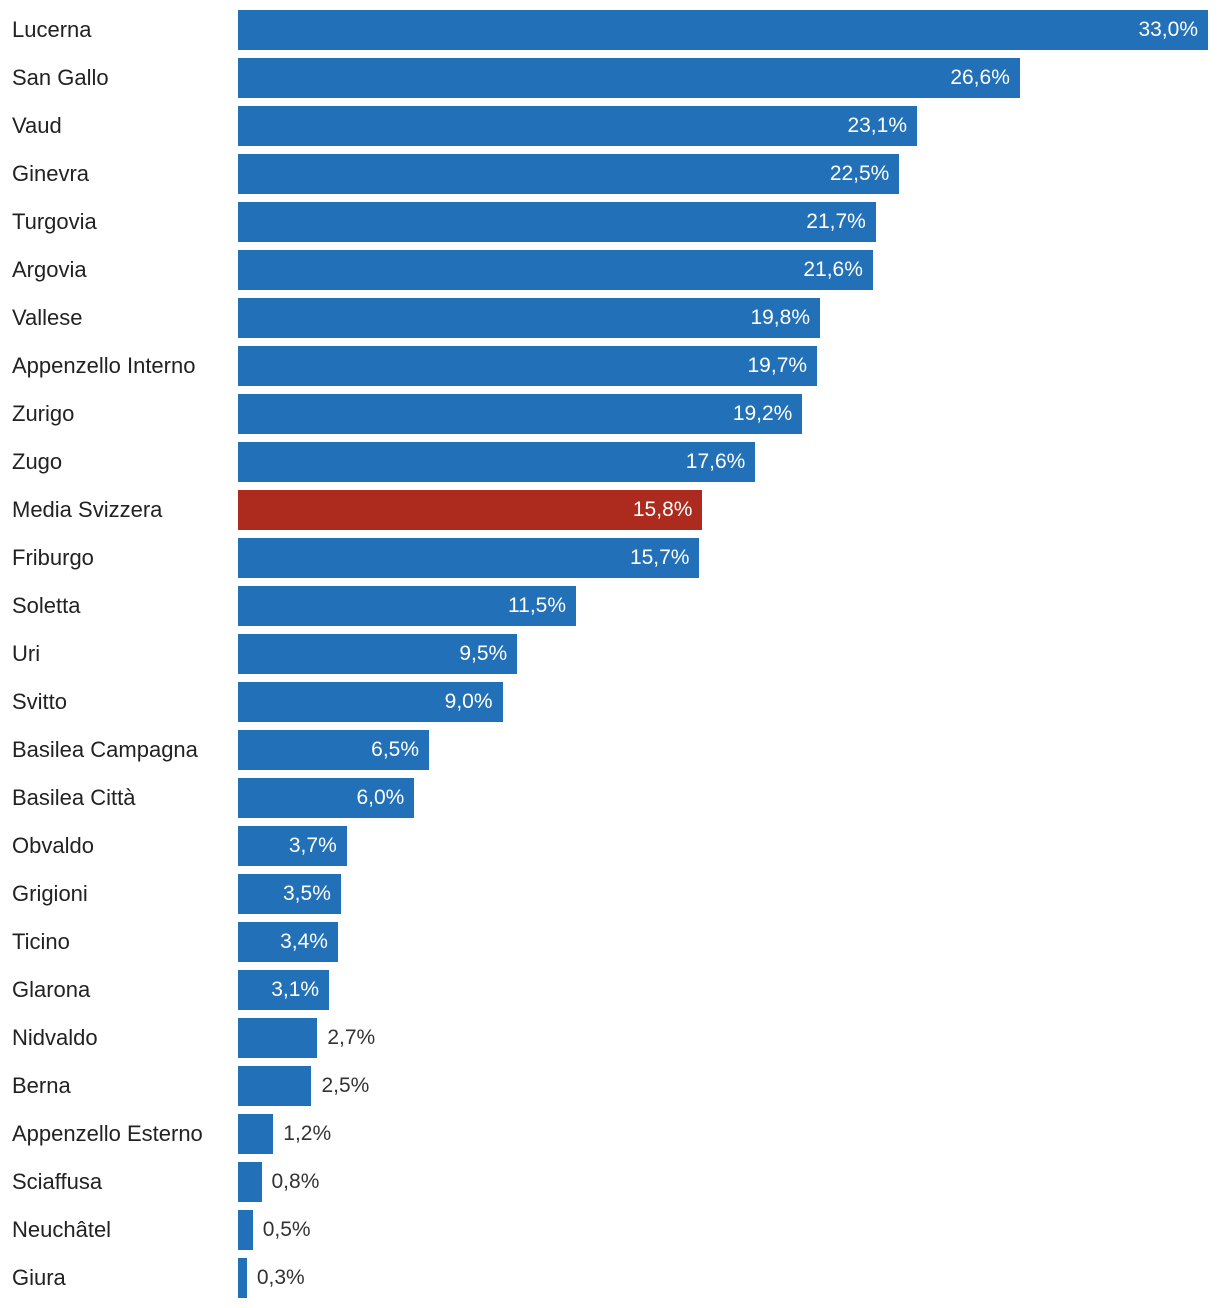 The height and width of the screenshot is (1308, 1220). I want to click on value-label: 21,7%, so click(836, 221).